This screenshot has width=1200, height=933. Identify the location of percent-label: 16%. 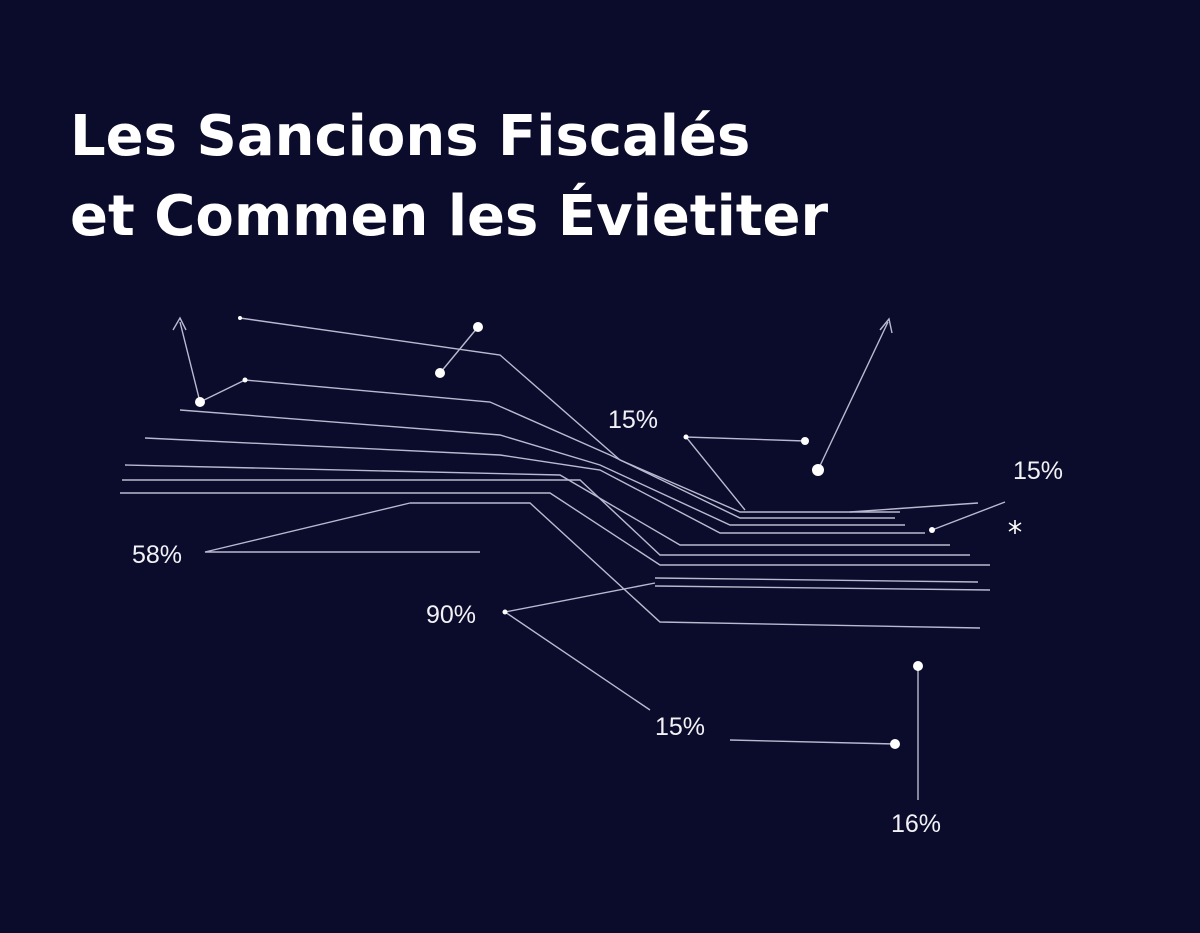
(916, 824).